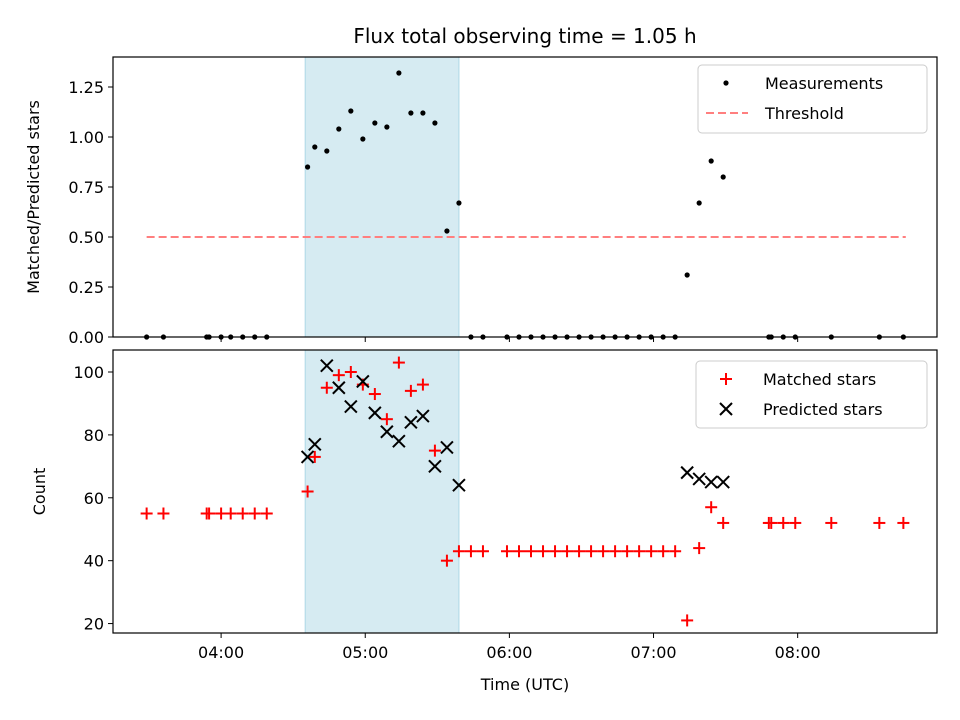  Describe the element at coordinates (86, 337) in the screenshot. I see `y-tick-label: 0.00` at that location.